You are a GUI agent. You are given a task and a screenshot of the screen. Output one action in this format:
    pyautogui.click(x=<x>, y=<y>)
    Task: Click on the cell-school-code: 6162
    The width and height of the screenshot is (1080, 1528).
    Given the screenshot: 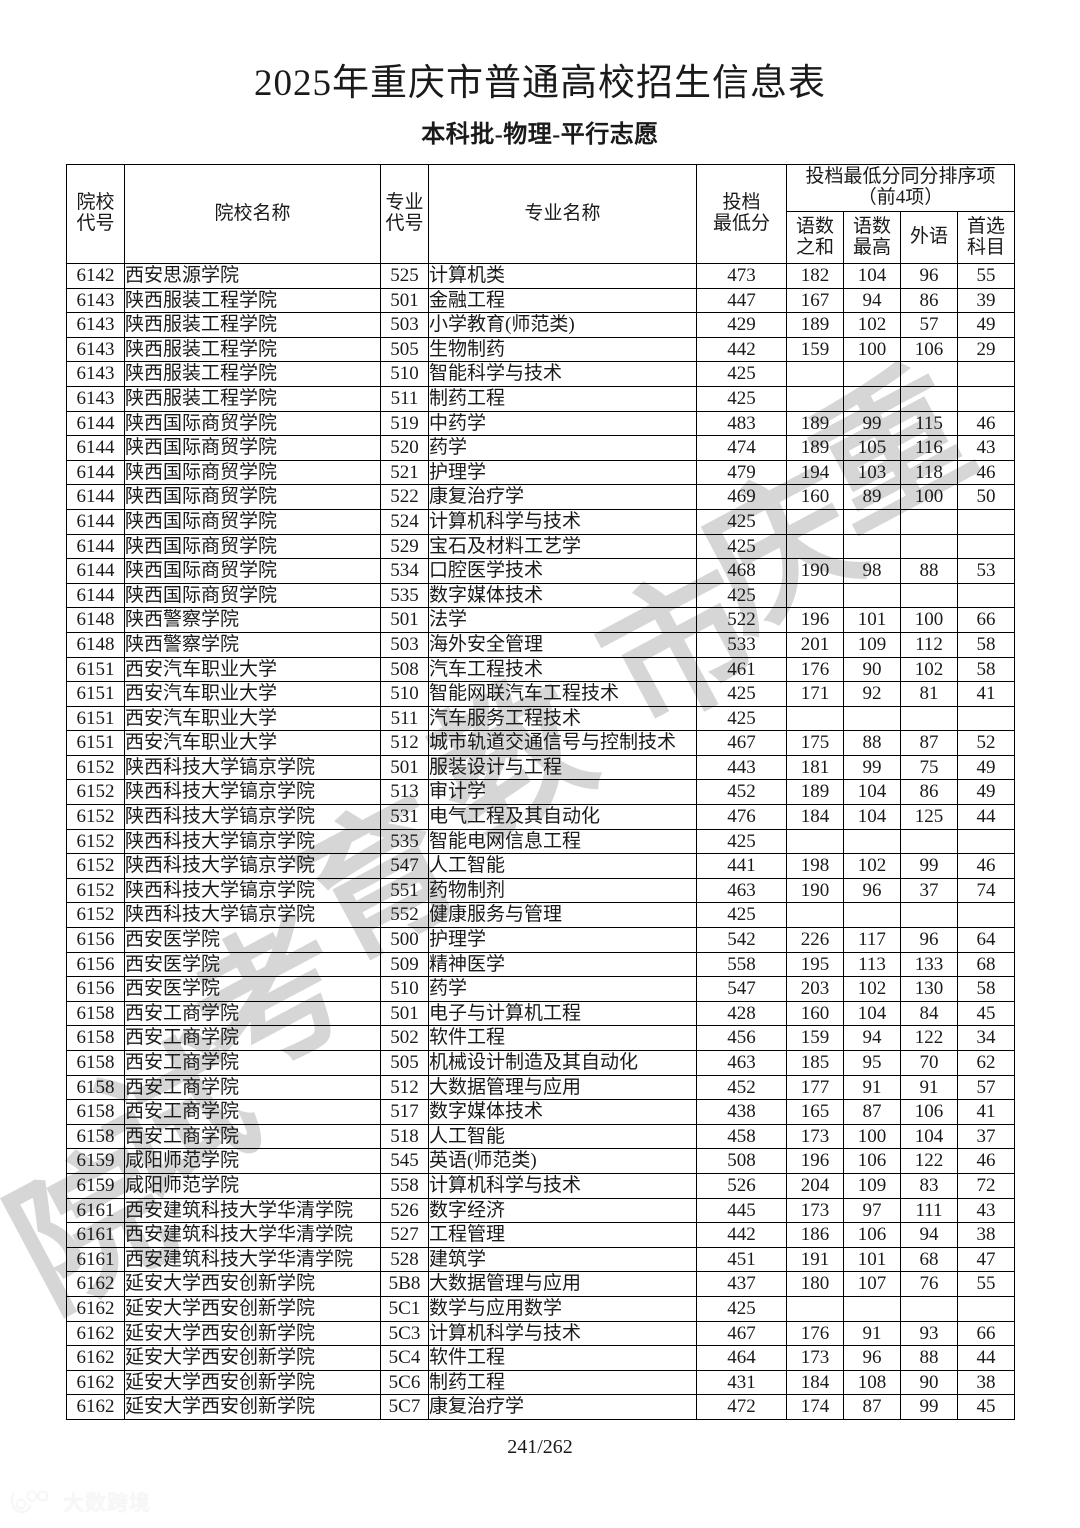 What is the action you would take?
    pyautogui.click(x=95, y=1333)
    